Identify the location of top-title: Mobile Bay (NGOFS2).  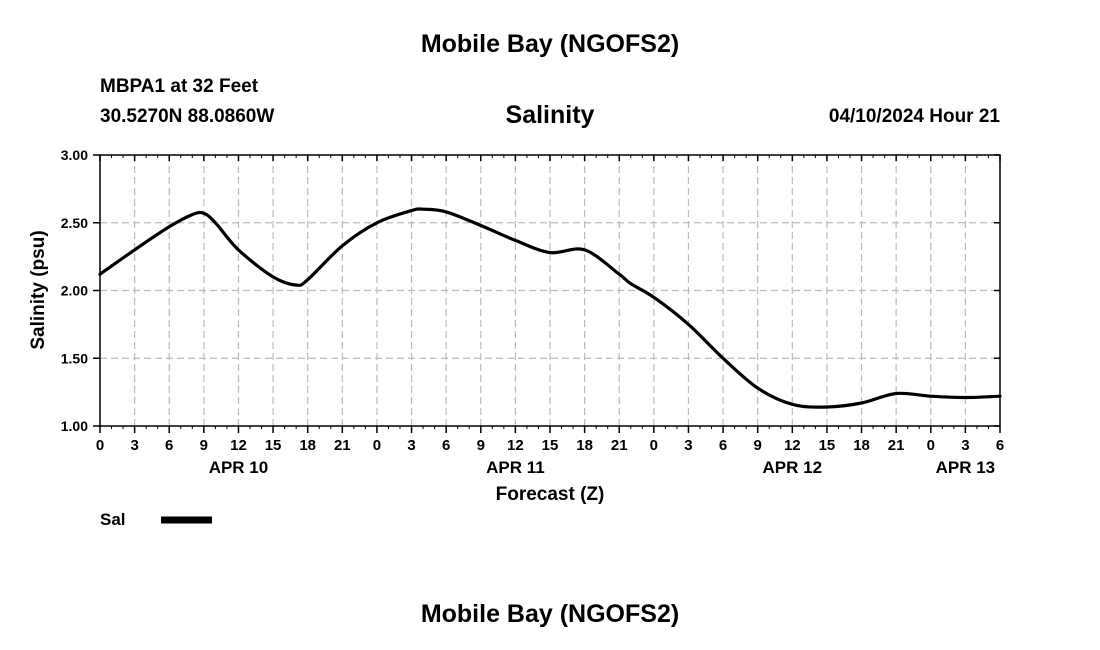
(550, 44).